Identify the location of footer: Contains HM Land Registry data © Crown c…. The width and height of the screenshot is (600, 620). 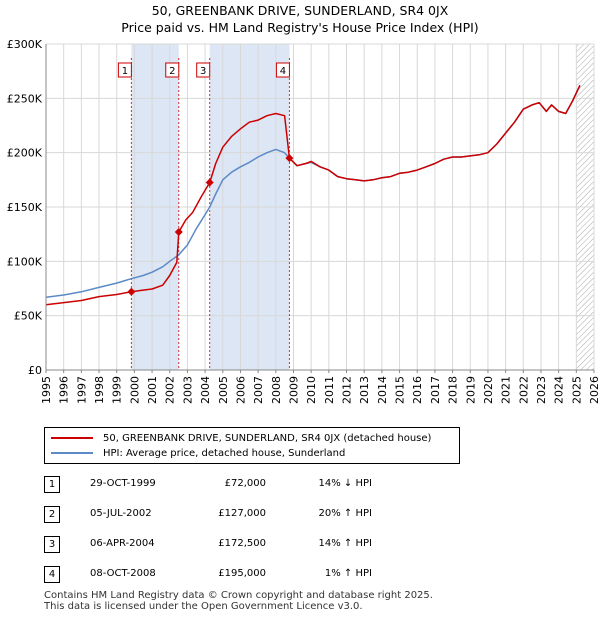
(238, 601).